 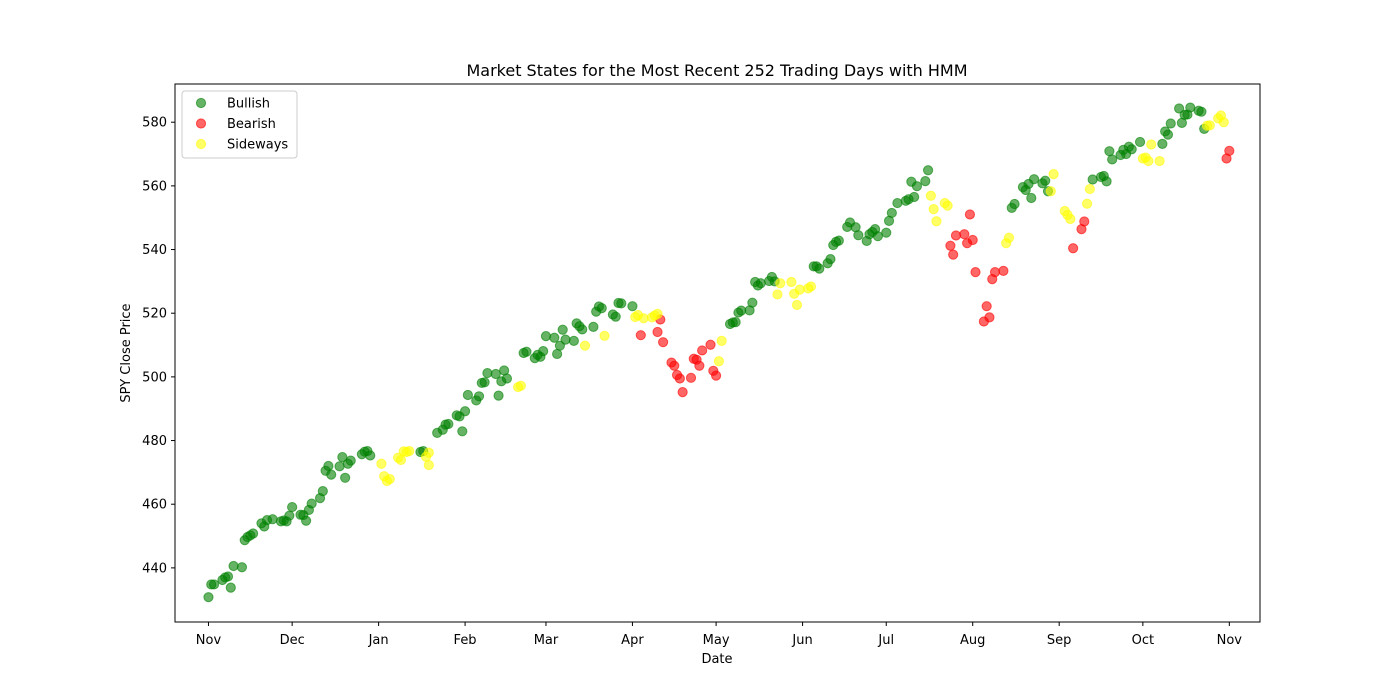 What do you see at coordinates (154, 568) in the screenshot?
I see `y-tick-label-0: 440` at bounding box center [154, 568].